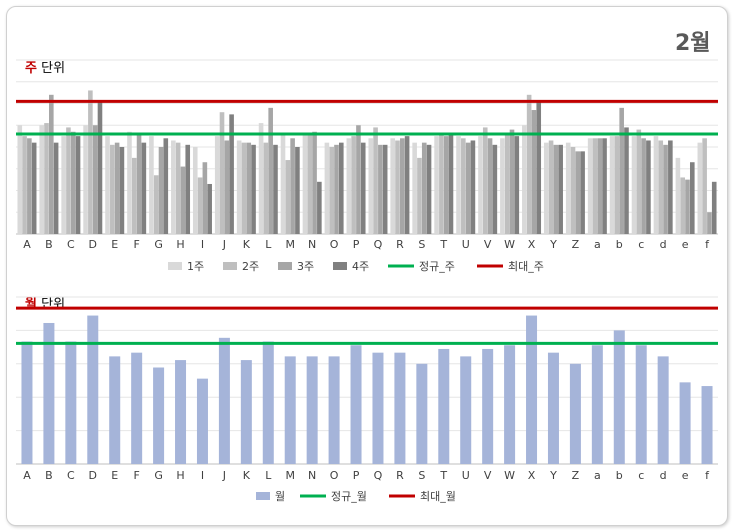 This screenshot has height=532, width=734. I want to click on monthly-x-tick-label: d, so click(663, 475).